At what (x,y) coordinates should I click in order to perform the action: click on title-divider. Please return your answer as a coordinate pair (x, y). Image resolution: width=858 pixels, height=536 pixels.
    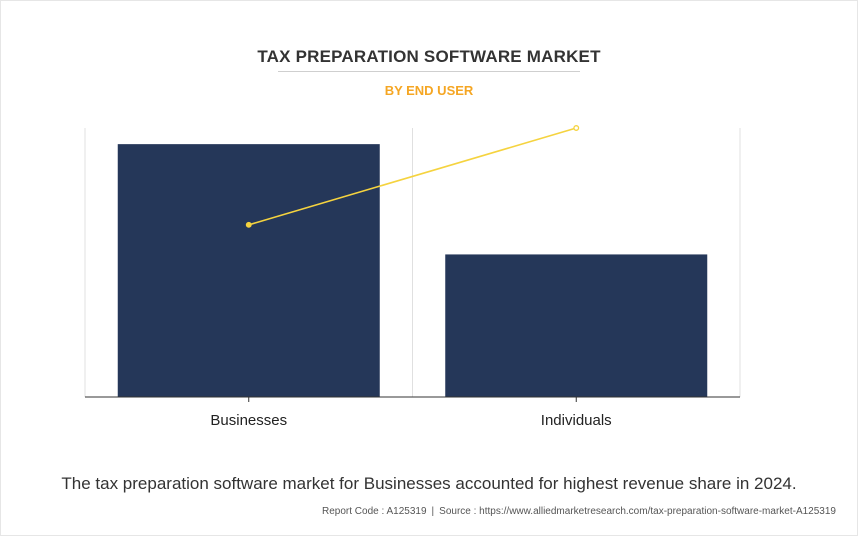
    Looking at the image, I should click on (429, 71).